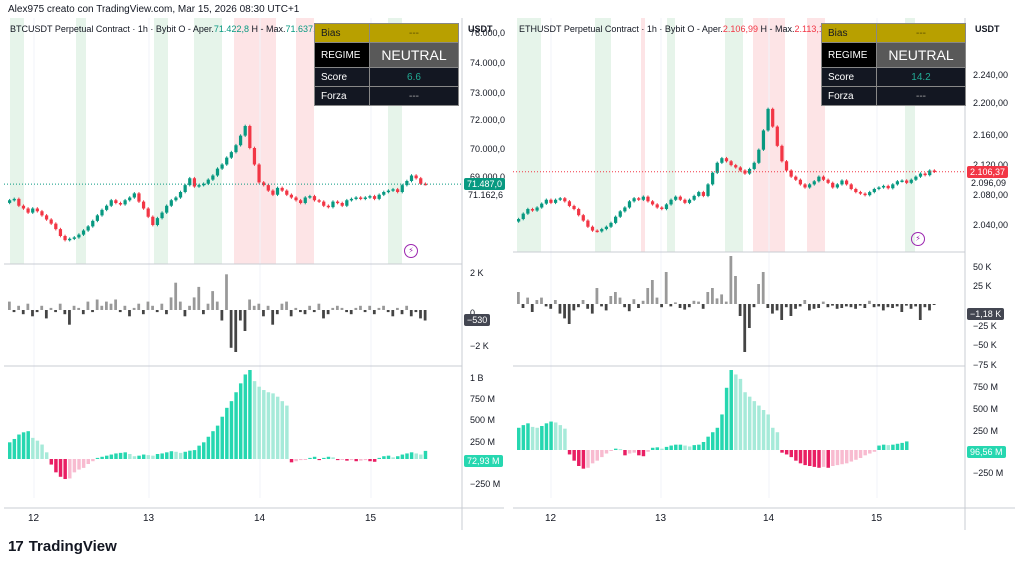 This screenshot has width=1024, height=566. Describe the element at coordinates (62, 546) in the screenshot. I see `tradingview-logo: 17 TradingView` at that location.